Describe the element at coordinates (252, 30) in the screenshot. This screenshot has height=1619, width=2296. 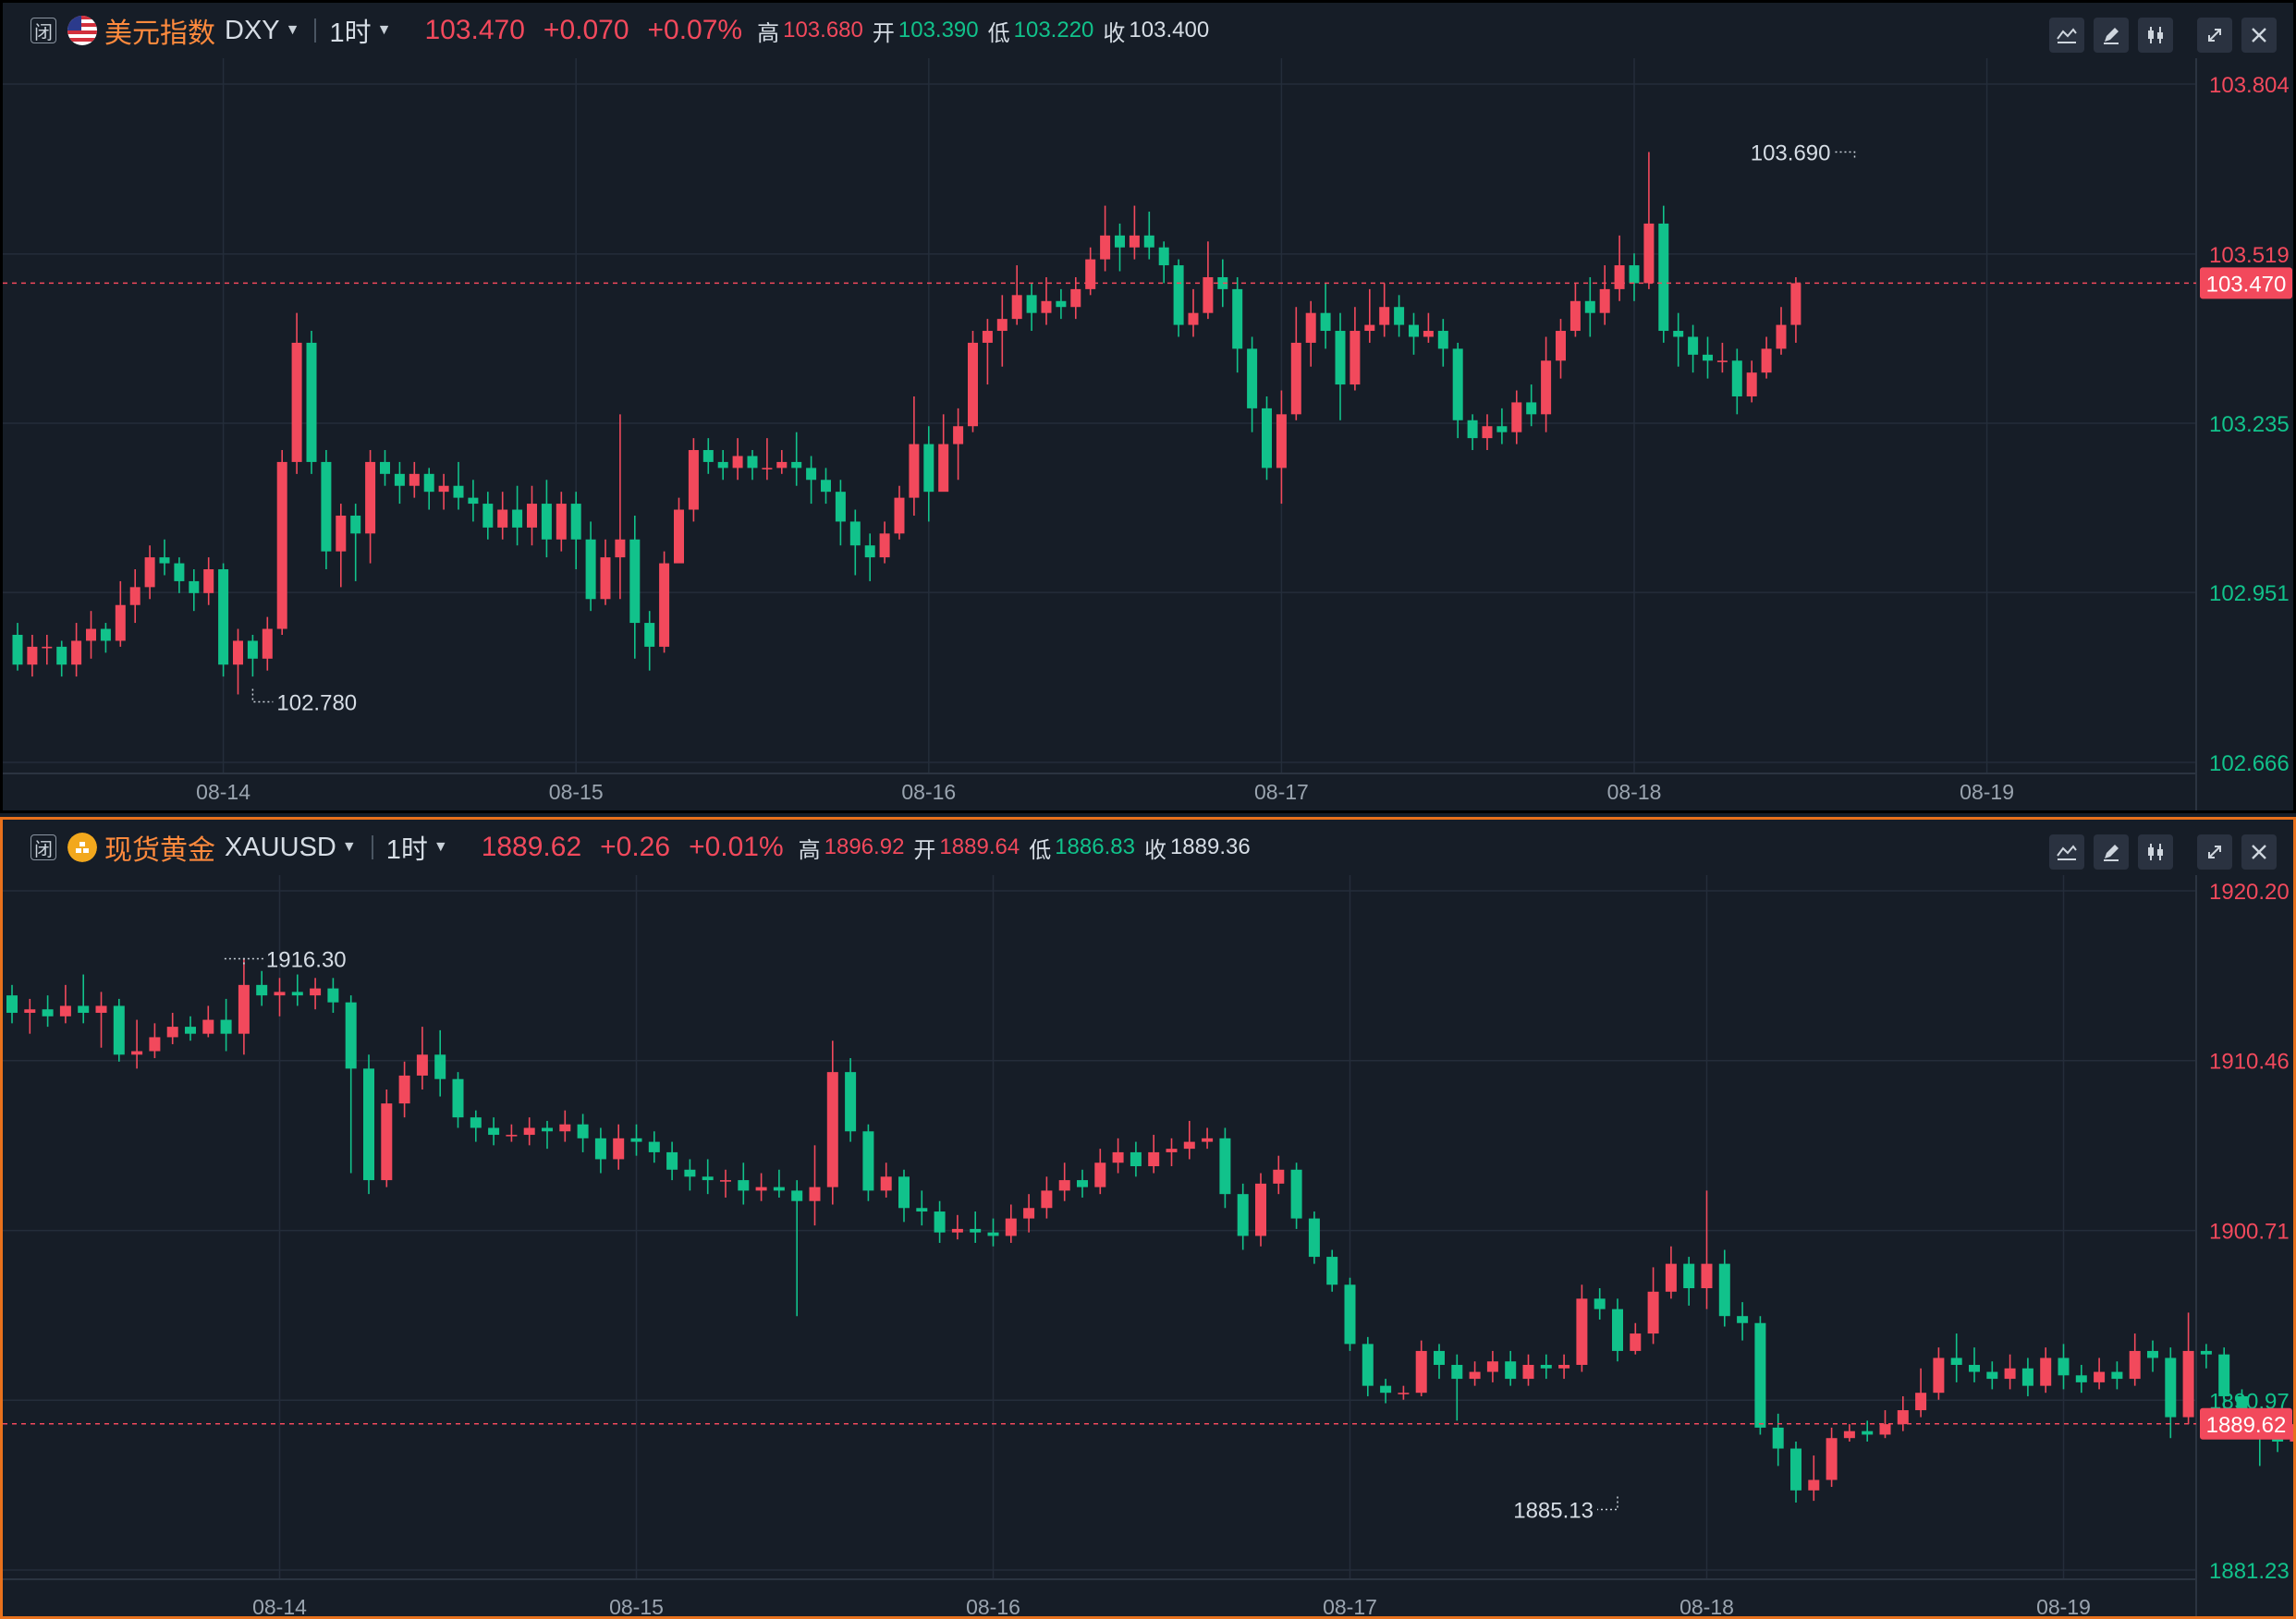
I see `instrument-symbol: DXY` at that location.